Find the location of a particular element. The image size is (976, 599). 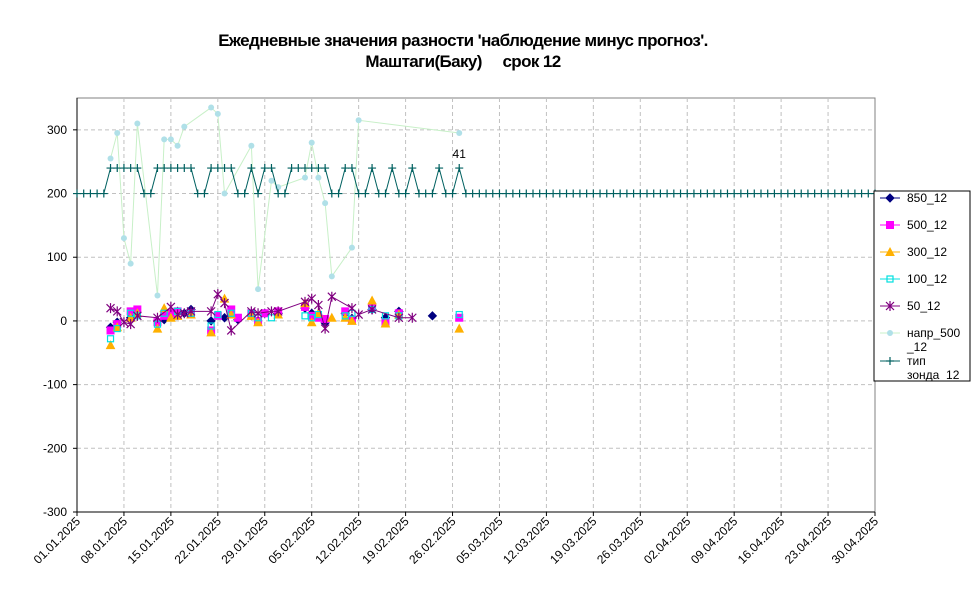

x-tick-label: 16.04.2025 is located at coordinates (761, 540).